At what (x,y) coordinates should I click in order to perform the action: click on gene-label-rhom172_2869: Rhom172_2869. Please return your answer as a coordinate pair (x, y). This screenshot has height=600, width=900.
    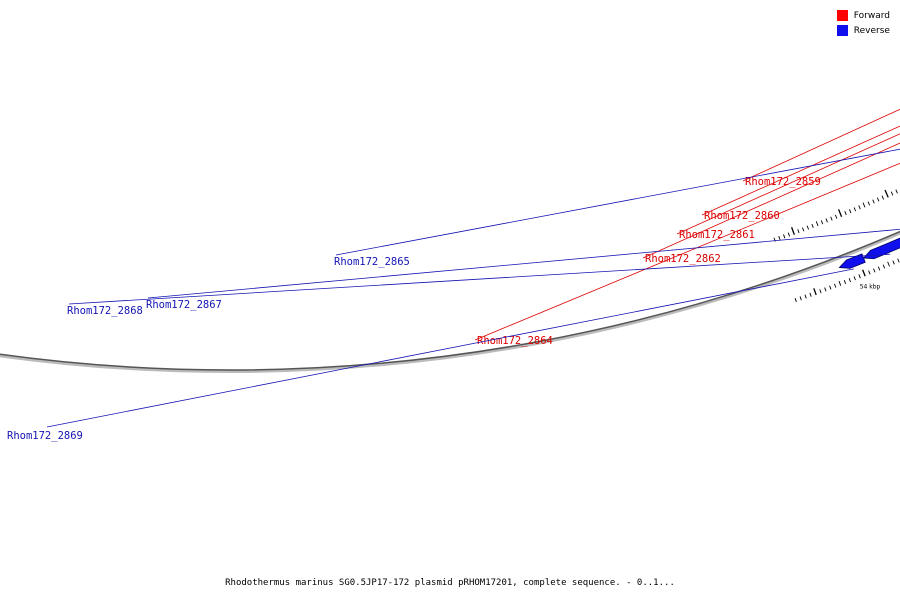
    Looking at the image, I should click on (45, 436).